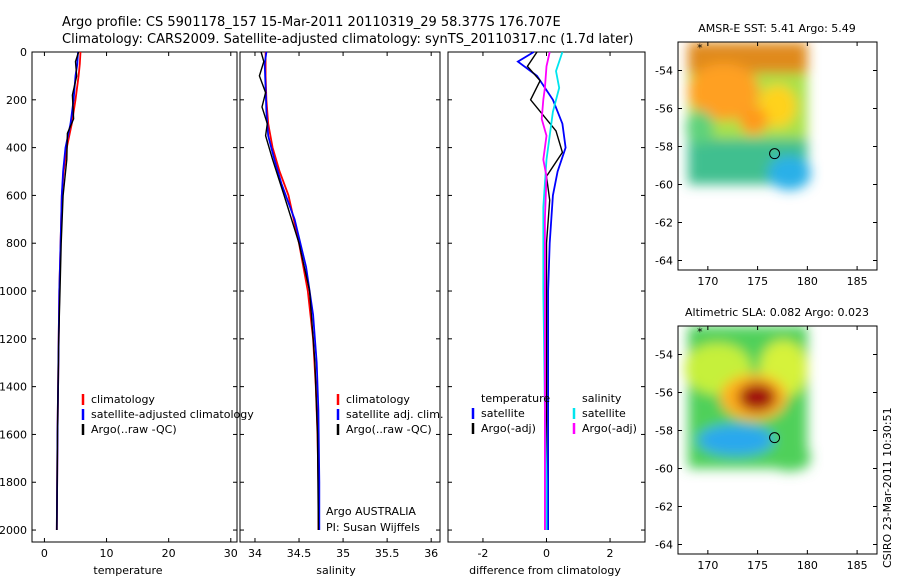 This screenshot has height=580, width=900. Describe the element at coordinates (789, 173) in the screenshot. I see `sst-cold-blob` at that location.